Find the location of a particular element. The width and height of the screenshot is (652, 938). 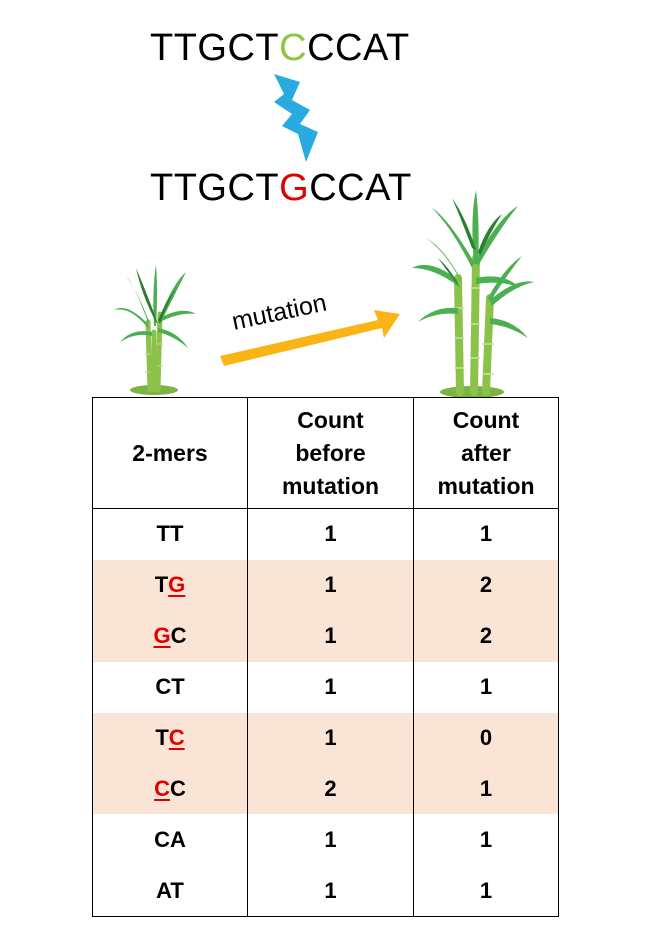

kmer-first-part: CT is located at coordinates (170, 687).